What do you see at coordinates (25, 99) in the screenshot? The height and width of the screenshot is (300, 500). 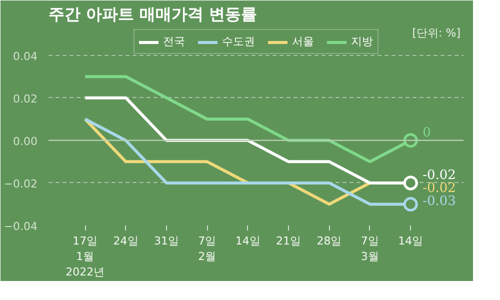 I see `y-tick-label: 0.02` at bounding box center [25, 99].